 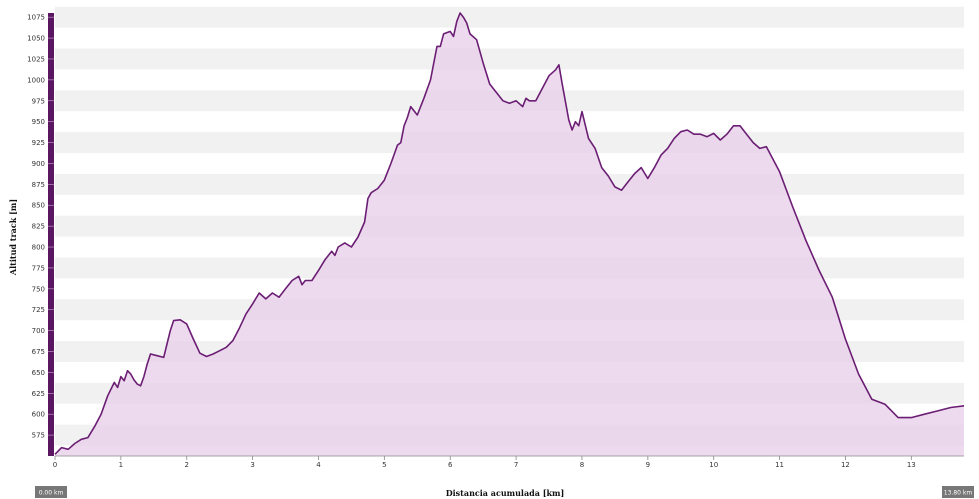 What do you see at coordinates (38, 143) in the screenshot?
I see `y-tick-label: 925` at bounding box center [38, 143].